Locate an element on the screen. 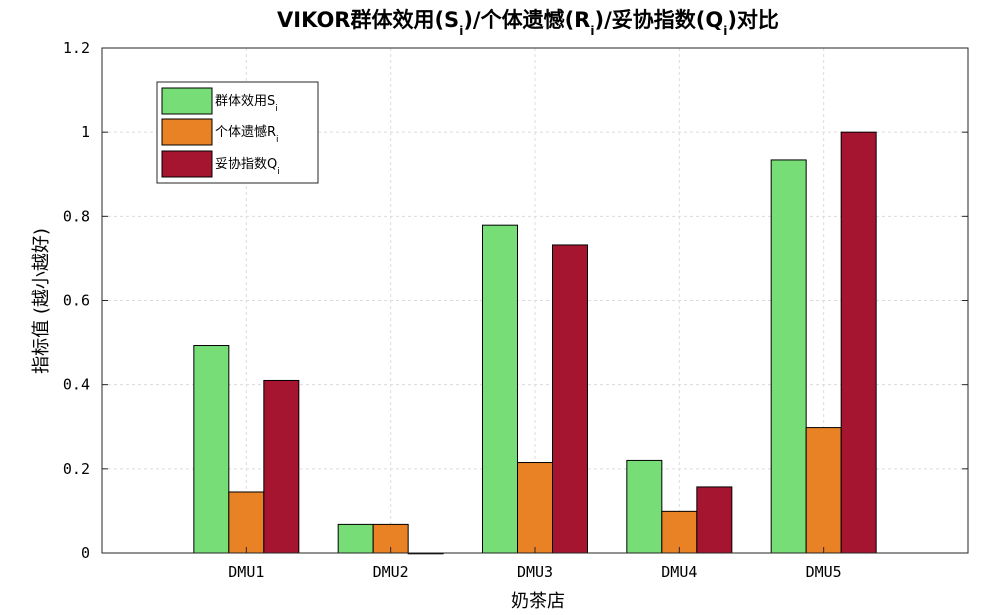 This screenshot has width=985, height=615. chart-title: VIKOR群体效用(Si)/个体遗憾(Ri)/妥协指数(Qi)对比 is located at coordinates (528, 23).